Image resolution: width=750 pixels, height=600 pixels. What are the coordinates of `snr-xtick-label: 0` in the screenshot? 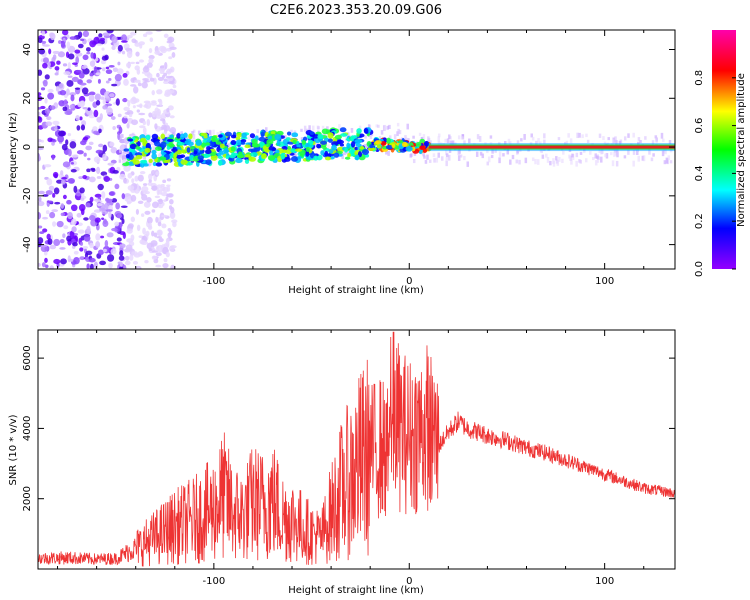 It's located at (409, 581).